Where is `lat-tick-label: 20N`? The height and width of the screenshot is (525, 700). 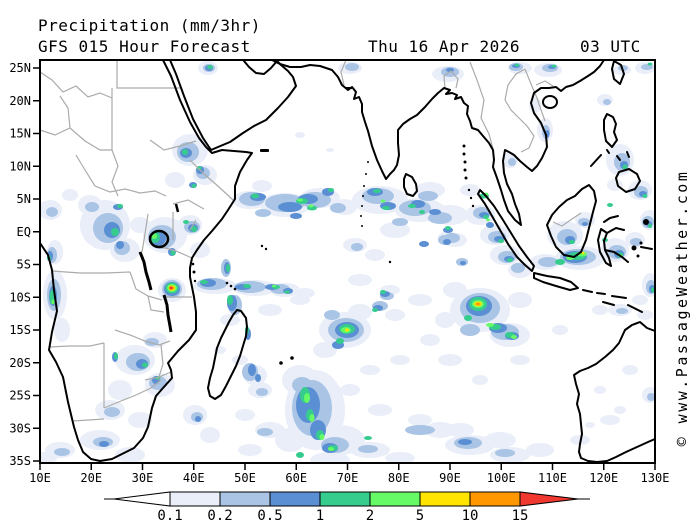
lat-tick-label: 20N is located at coordinates (20, 101).